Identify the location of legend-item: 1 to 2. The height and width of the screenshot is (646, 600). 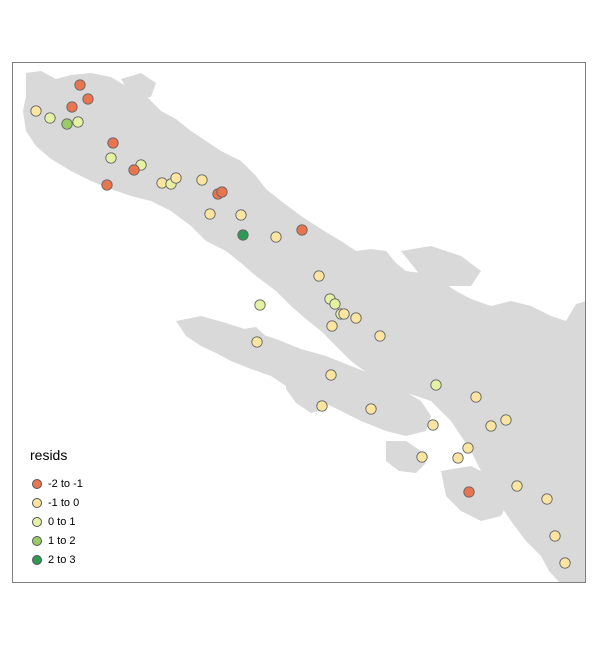
(53, 541).